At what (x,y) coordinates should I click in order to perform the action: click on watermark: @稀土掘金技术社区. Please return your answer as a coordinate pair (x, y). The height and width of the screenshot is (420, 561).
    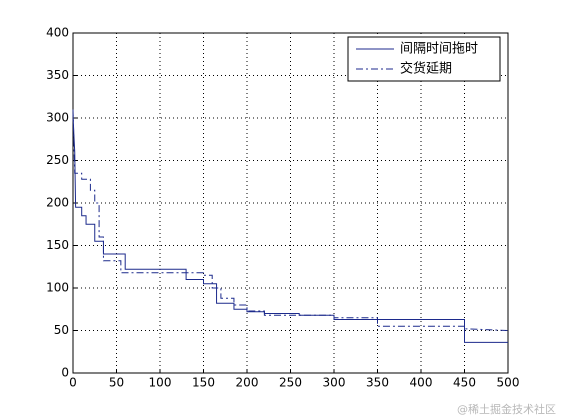
    Looking at the image, I should click on (506, 409).